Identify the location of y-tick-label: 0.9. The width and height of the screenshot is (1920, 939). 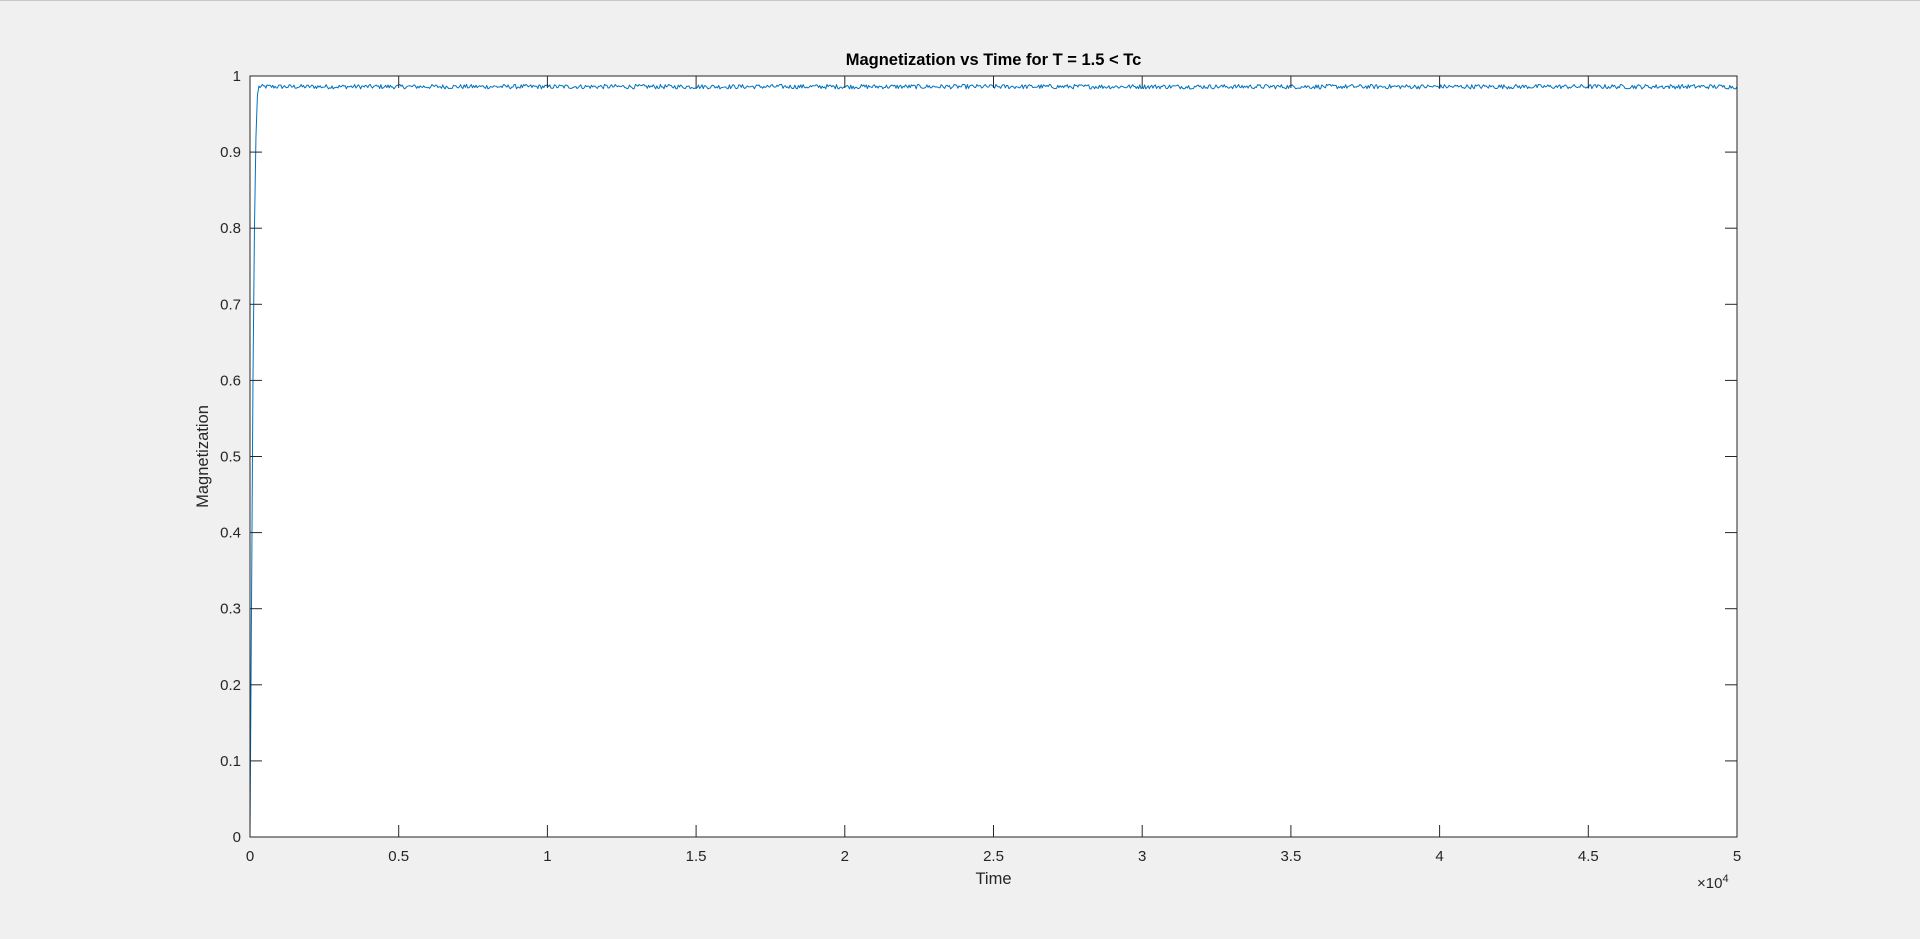
(230, 152).